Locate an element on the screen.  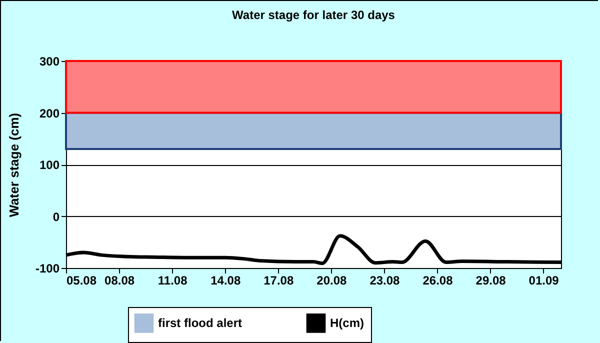
y-tick-label: 0 is located at coordinates (56, 217).